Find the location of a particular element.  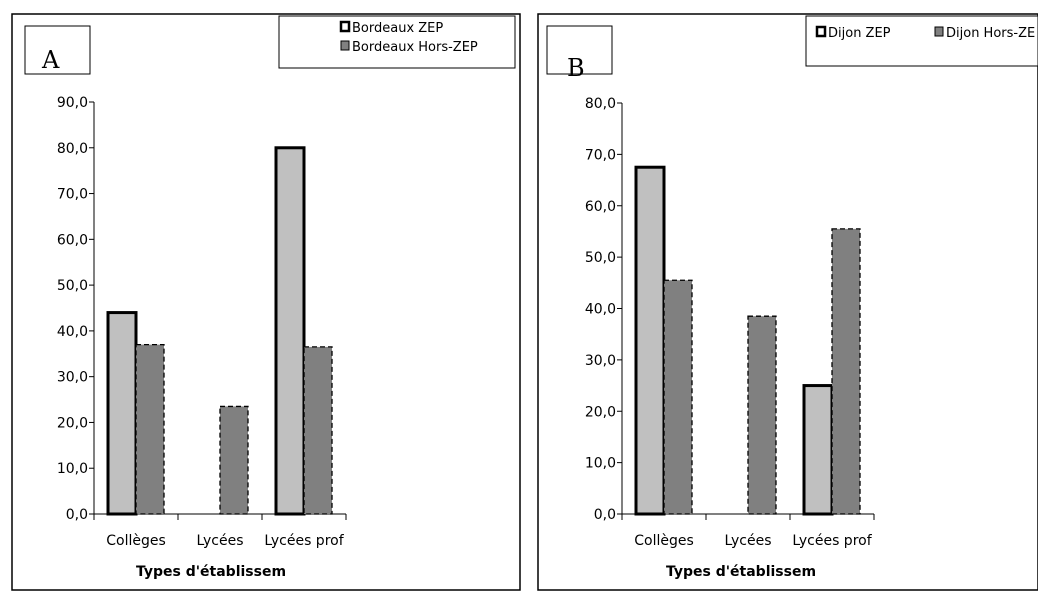

legend-label: Dijon ZEP is located at coordinates (859, 33).